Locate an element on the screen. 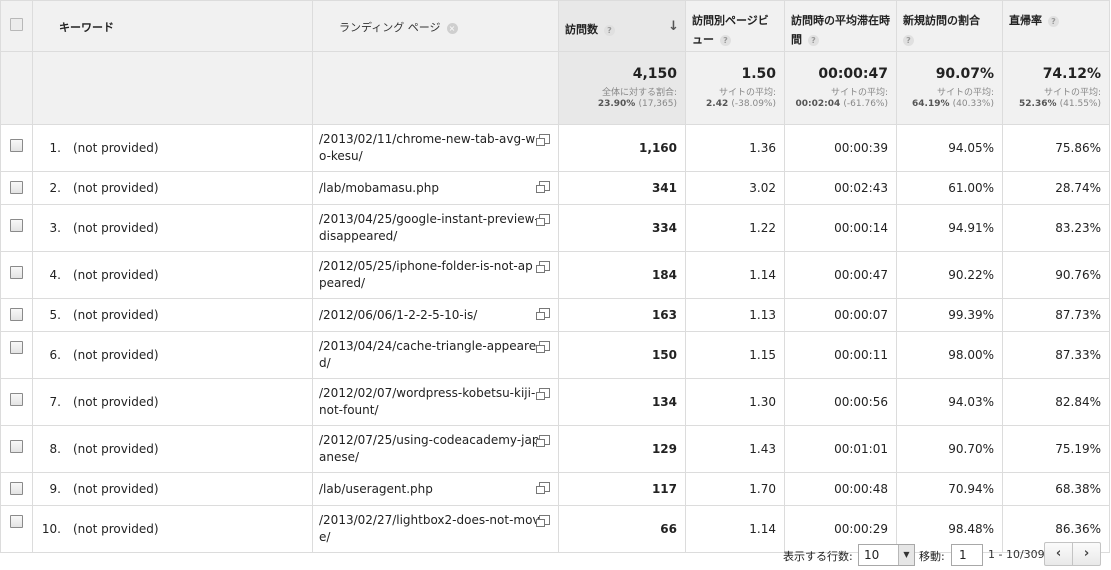  bounce-rate-value: 75.19% is located at coordinates (1056, 449).